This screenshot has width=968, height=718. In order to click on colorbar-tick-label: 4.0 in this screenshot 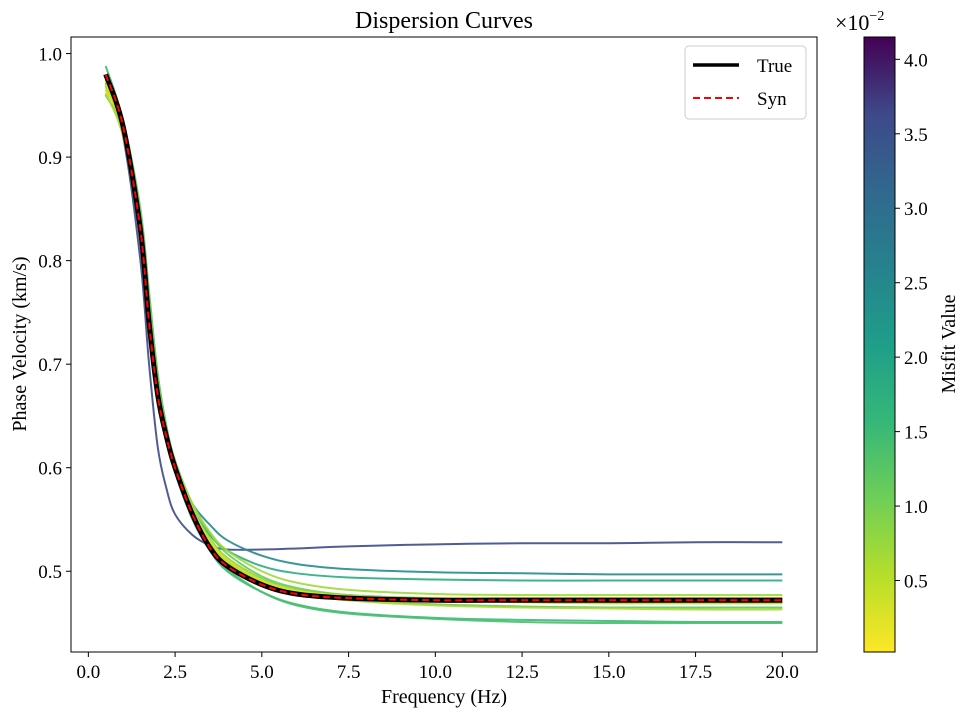, I will do `click(916, 60)`.